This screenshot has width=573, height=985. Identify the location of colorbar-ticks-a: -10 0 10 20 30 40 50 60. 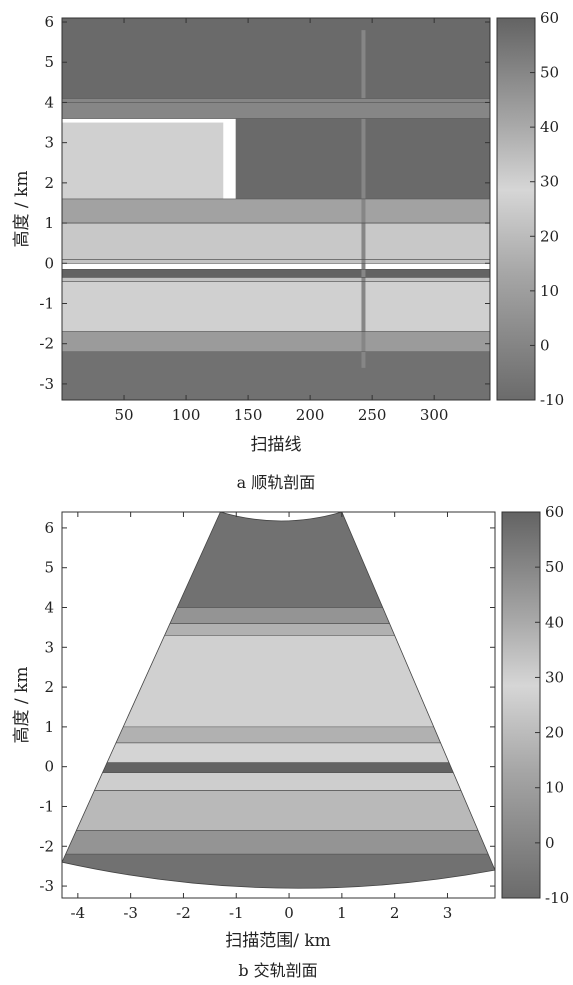
(547, 209).